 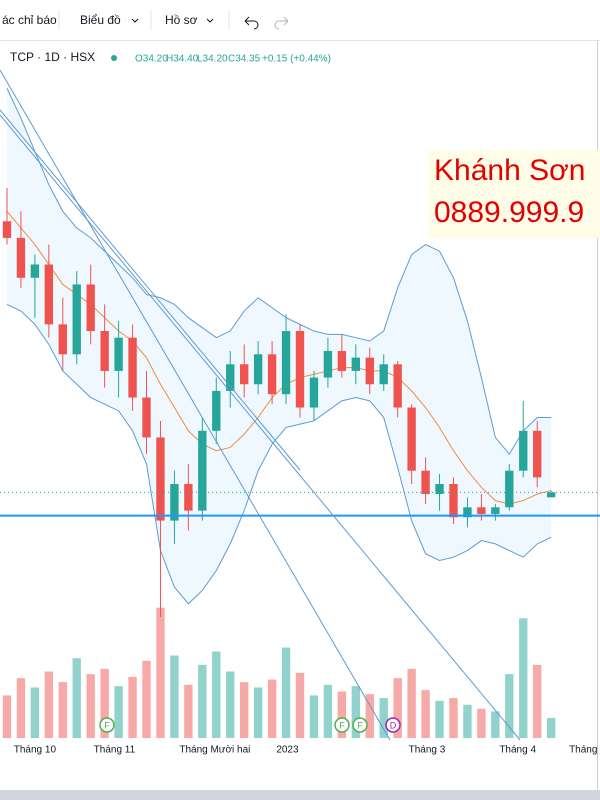 I want to click on x-tick-label: Tháng 4, so click(x=517, y=750).